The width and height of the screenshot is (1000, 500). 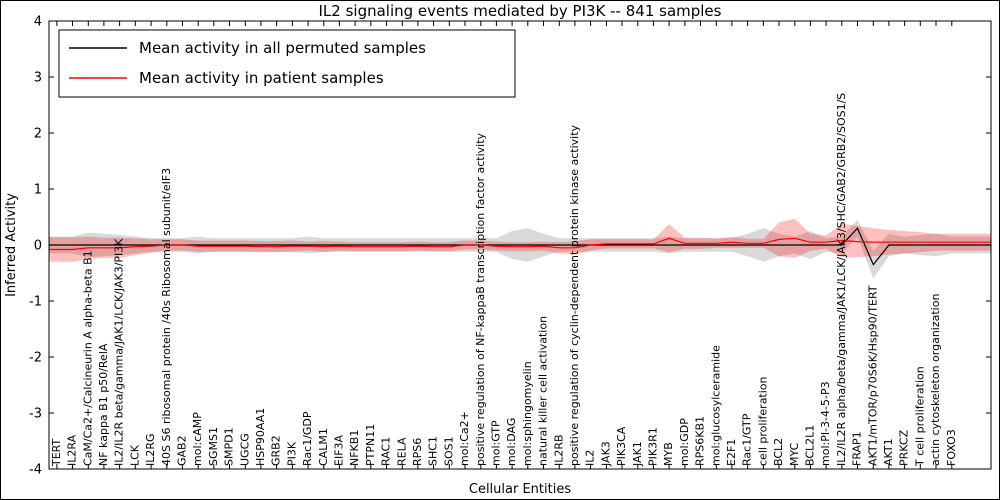 What do you see at coordinates (433, 451) in the screenshot?
I see `x-tick-label: SHC1` at bounding box center [433, 451].